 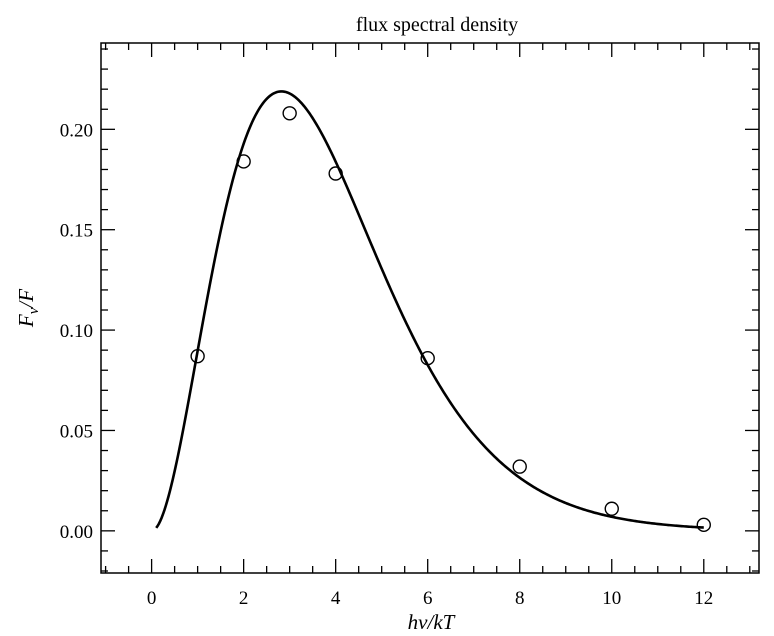 What do you see at coordinates (336, 598) in the screenshot?
I see `x-tick-label: 4` at bounding box center [336, 598].